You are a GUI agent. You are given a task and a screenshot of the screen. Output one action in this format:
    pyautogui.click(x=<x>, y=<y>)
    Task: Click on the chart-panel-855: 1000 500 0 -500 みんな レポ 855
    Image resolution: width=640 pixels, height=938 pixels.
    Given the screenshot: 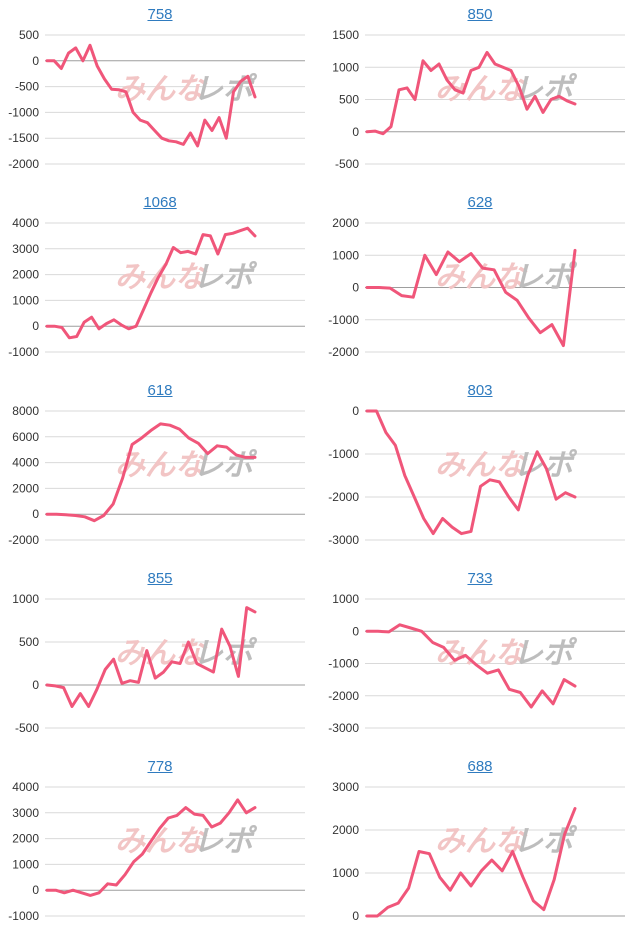 What is the action you would take?
    pyautogui.click(x=160, y=657)
    